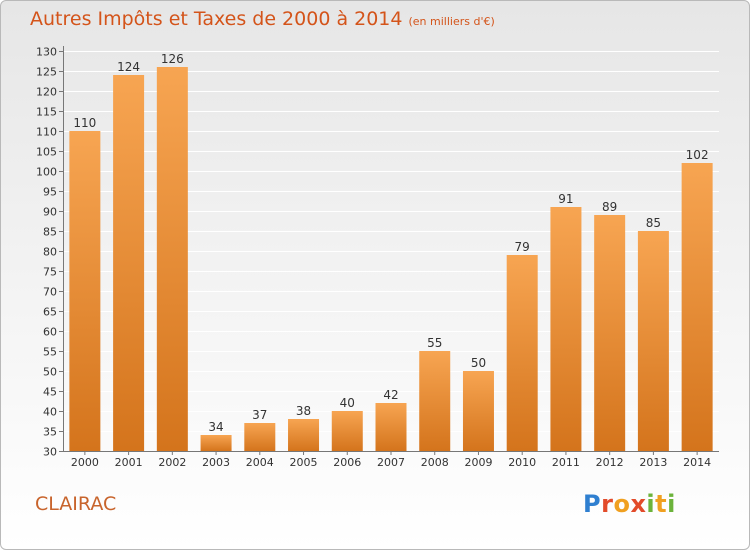 The image size is (750, 550). Describe the element at coordinates (84, 123) in the screenshot. I see `bar-value-label: 110` at that location.